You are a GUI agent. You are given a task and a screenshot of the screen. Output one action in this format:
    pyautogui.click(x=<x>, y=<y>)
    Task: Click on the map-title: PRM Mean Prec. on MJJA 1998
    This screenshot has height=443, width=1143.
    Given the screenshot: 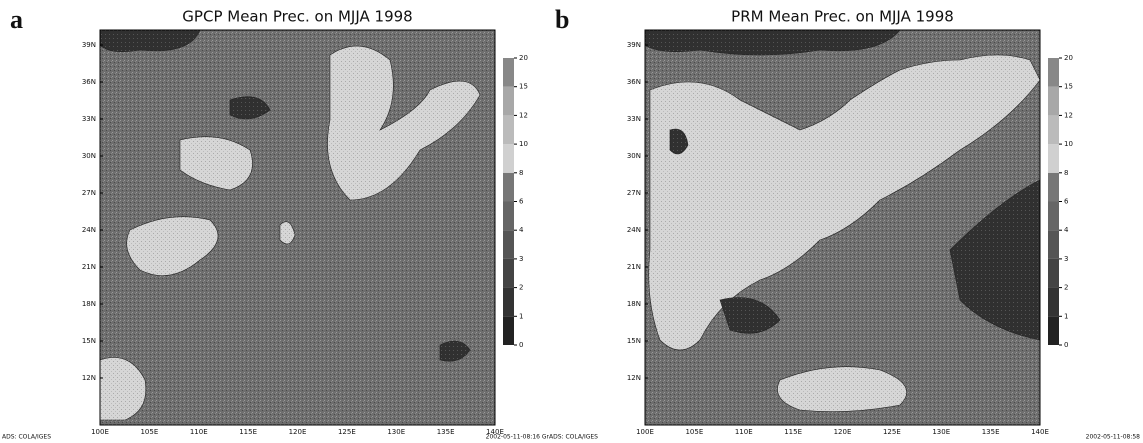 What is the action you would take?
    pyautogui.click(x=842, y=17)
    